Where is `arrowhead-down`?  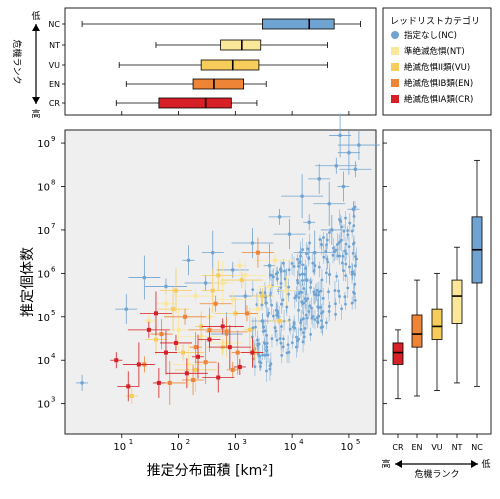
arrowhead-down is located at coordinates (36, 100).